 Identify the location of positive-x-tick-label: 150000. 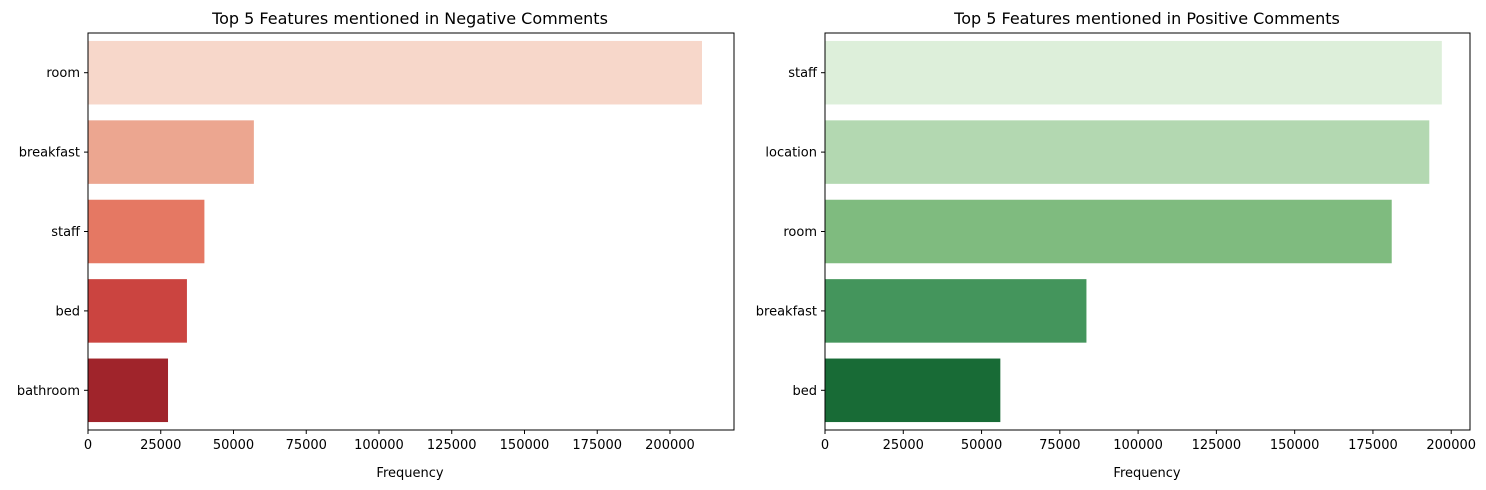
(1295, 445).